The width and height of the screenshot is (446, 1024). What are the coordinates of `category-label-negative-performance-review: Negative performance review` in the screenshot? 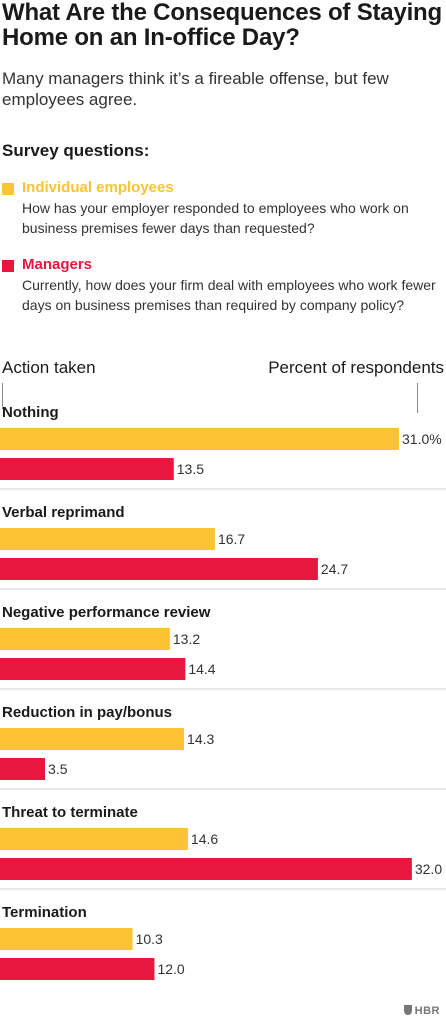 It's located at (106, 612).